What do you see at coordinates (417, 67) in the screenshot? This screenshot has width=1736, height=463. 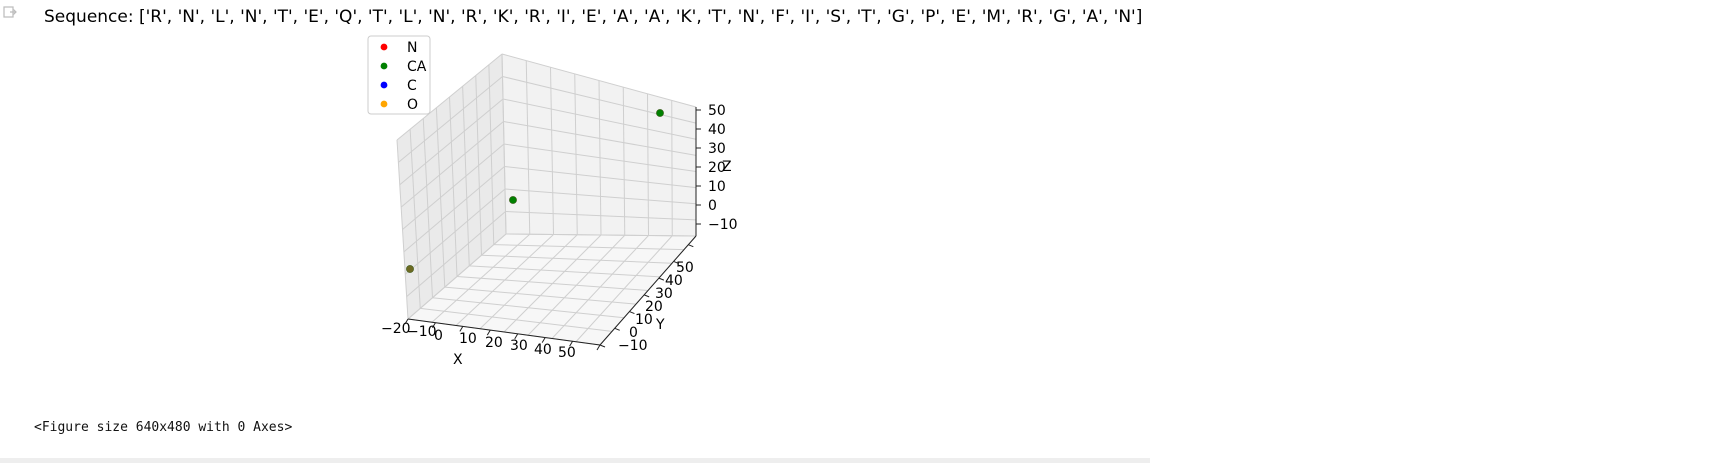 I see `legend-label: CA` at bounding box center [417, 67].